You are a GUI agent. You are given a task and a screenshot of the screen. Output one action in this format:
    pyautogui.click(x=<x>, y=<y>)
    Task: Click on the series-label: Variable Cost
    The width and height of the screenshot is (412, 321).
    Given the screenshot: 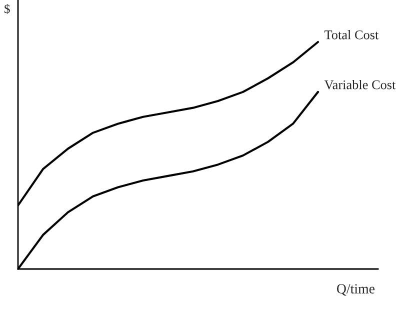 What is the action you would take?
    pyautogui.click(x=360, y=85)
    